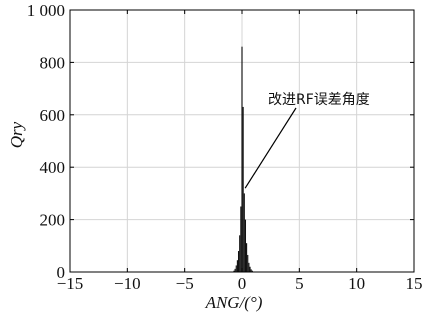 This screenshot has width=427, height=329. What do you see at coordinates (234, 302) in the screenshot?
I see `x-axis-label: ANG/(°)` at bounding box center [234, 302].